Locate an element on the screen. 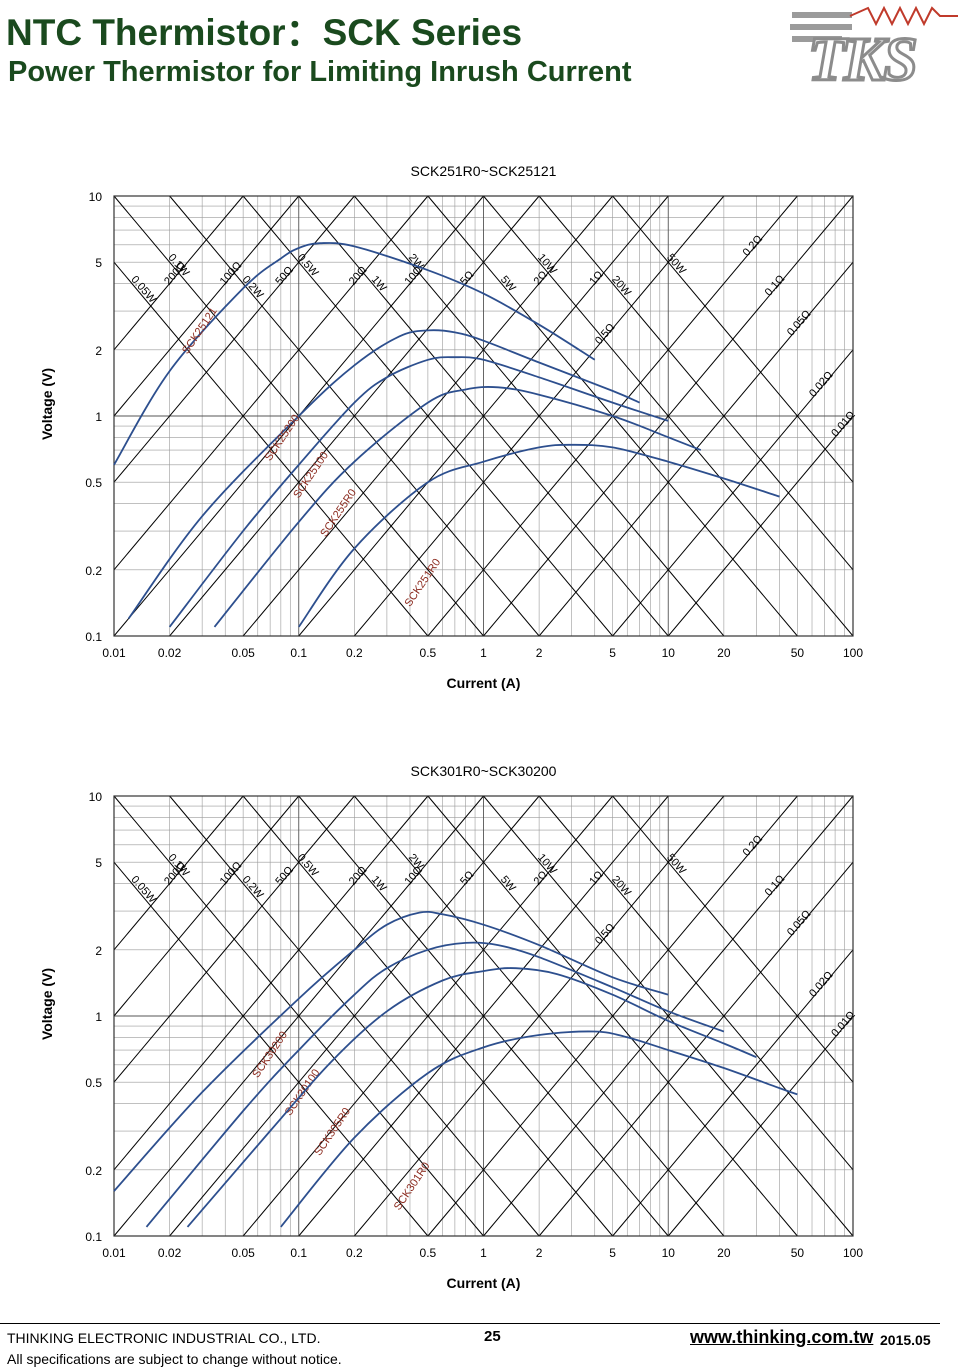 The width and height of the screenshot is (960, 1370). chart-sck30-resistance-label-5: 5Ω is located at coordinates (467, 878).